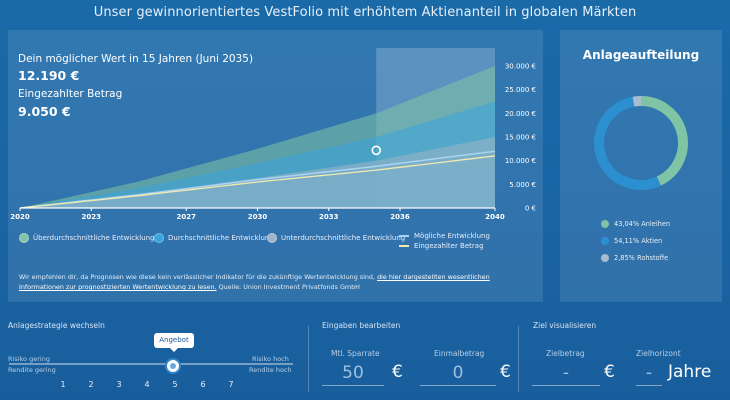  Describe the element at coordinates (151, 364) in the screenshot. I see `strategy-slider-track` at that location.